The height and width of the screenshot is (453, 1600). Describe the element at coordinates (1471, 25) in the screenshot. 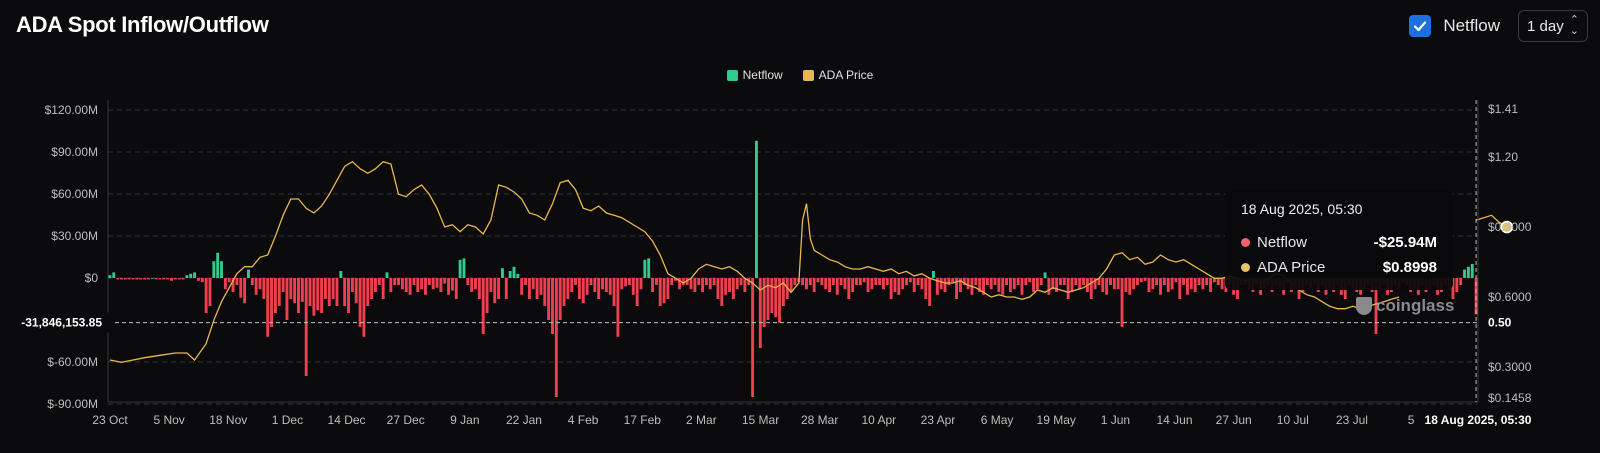

I see `netflow-checkbox-label: Netflow` at that location.